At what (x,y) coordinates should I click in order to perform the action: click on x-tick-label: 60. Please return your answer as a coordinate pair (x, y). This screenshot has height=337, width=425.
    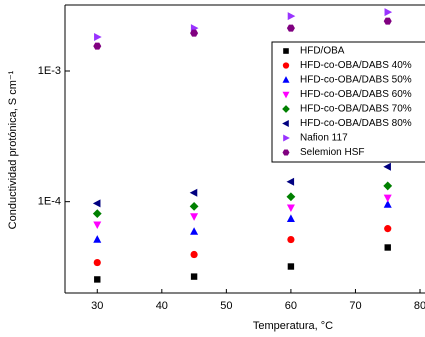
    Looking at the image, I should click on (291, 306).